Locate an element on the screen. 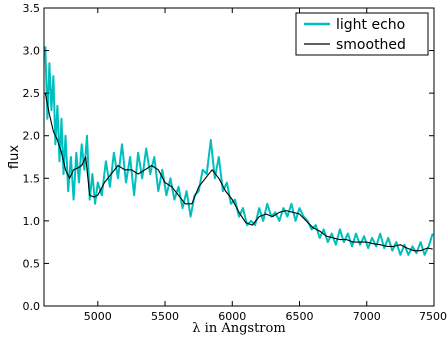 This screenshot has height=341, width=448. y-tick-label: 2.5 is located at coordinates (32, 93).